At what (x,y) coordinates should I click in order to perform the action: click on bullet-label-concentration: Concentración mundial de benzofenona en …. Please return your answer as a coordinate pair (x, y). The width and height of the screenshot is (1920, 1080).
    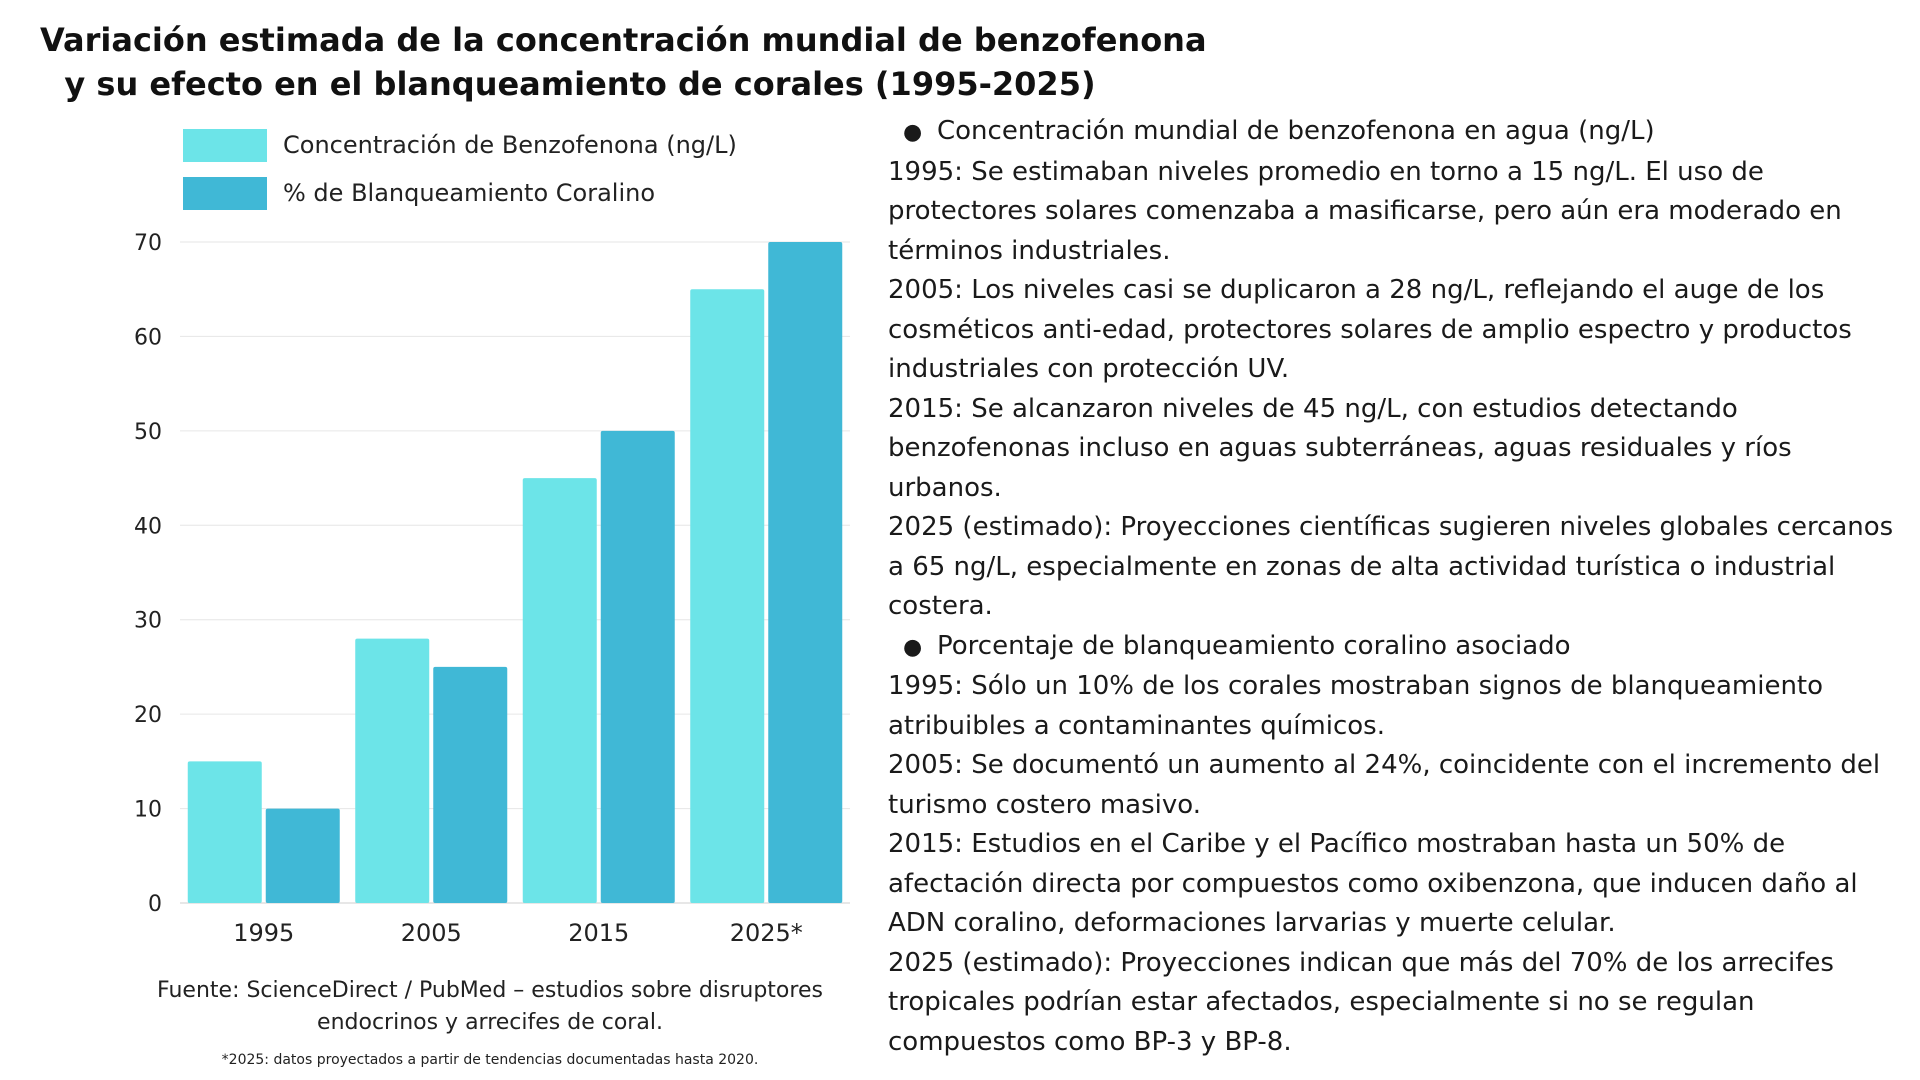
    Looking at the image, I should click on (1296, 131).